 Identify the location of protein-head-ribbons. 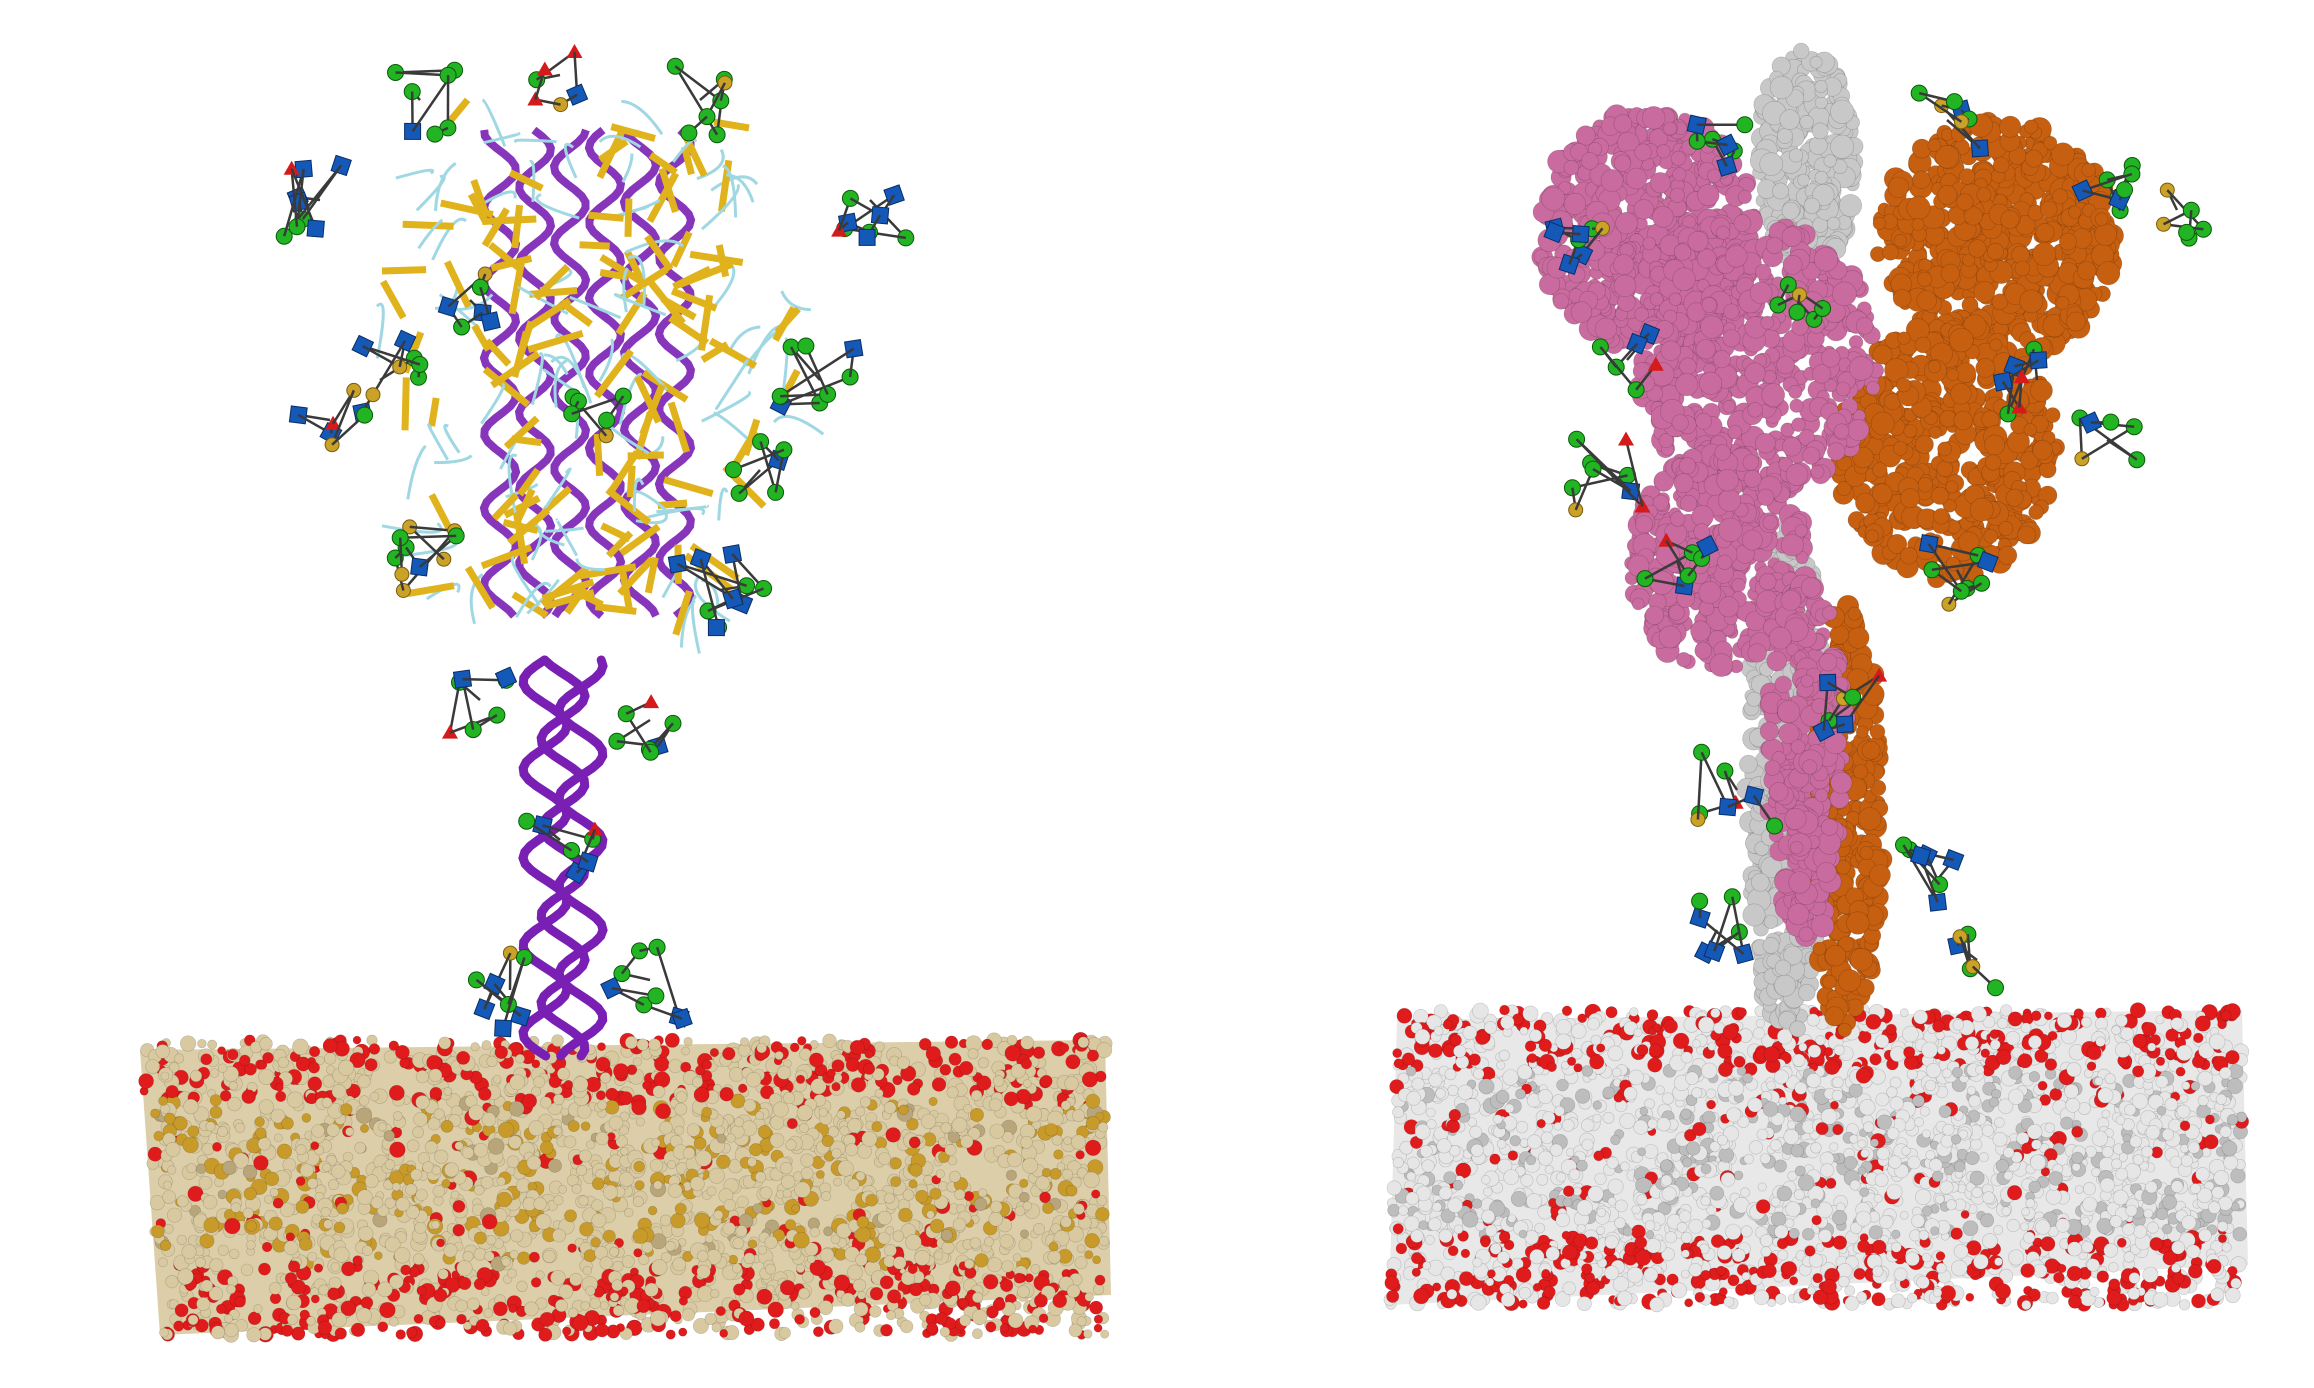
(600, 375).